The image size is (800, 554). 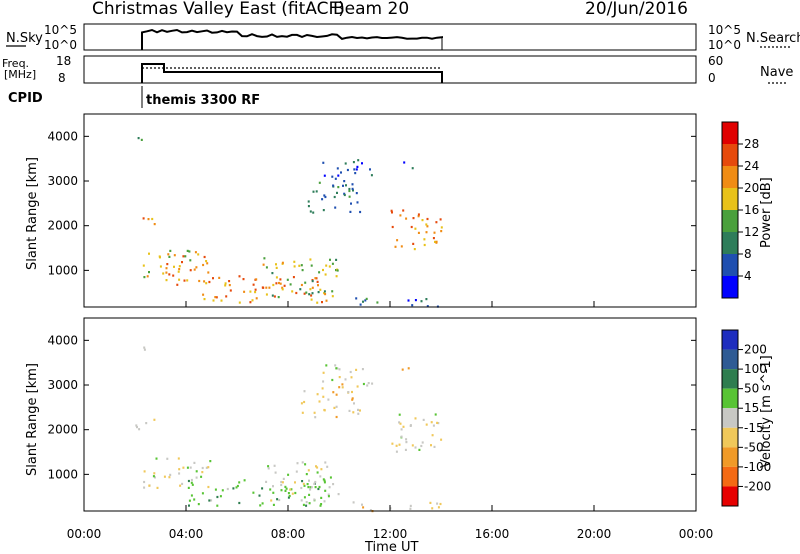 What do you see at coordinates (751, 232) in the screenshot?
I see `colorbar-tick-label: 12` at bounding box center [751, 232].